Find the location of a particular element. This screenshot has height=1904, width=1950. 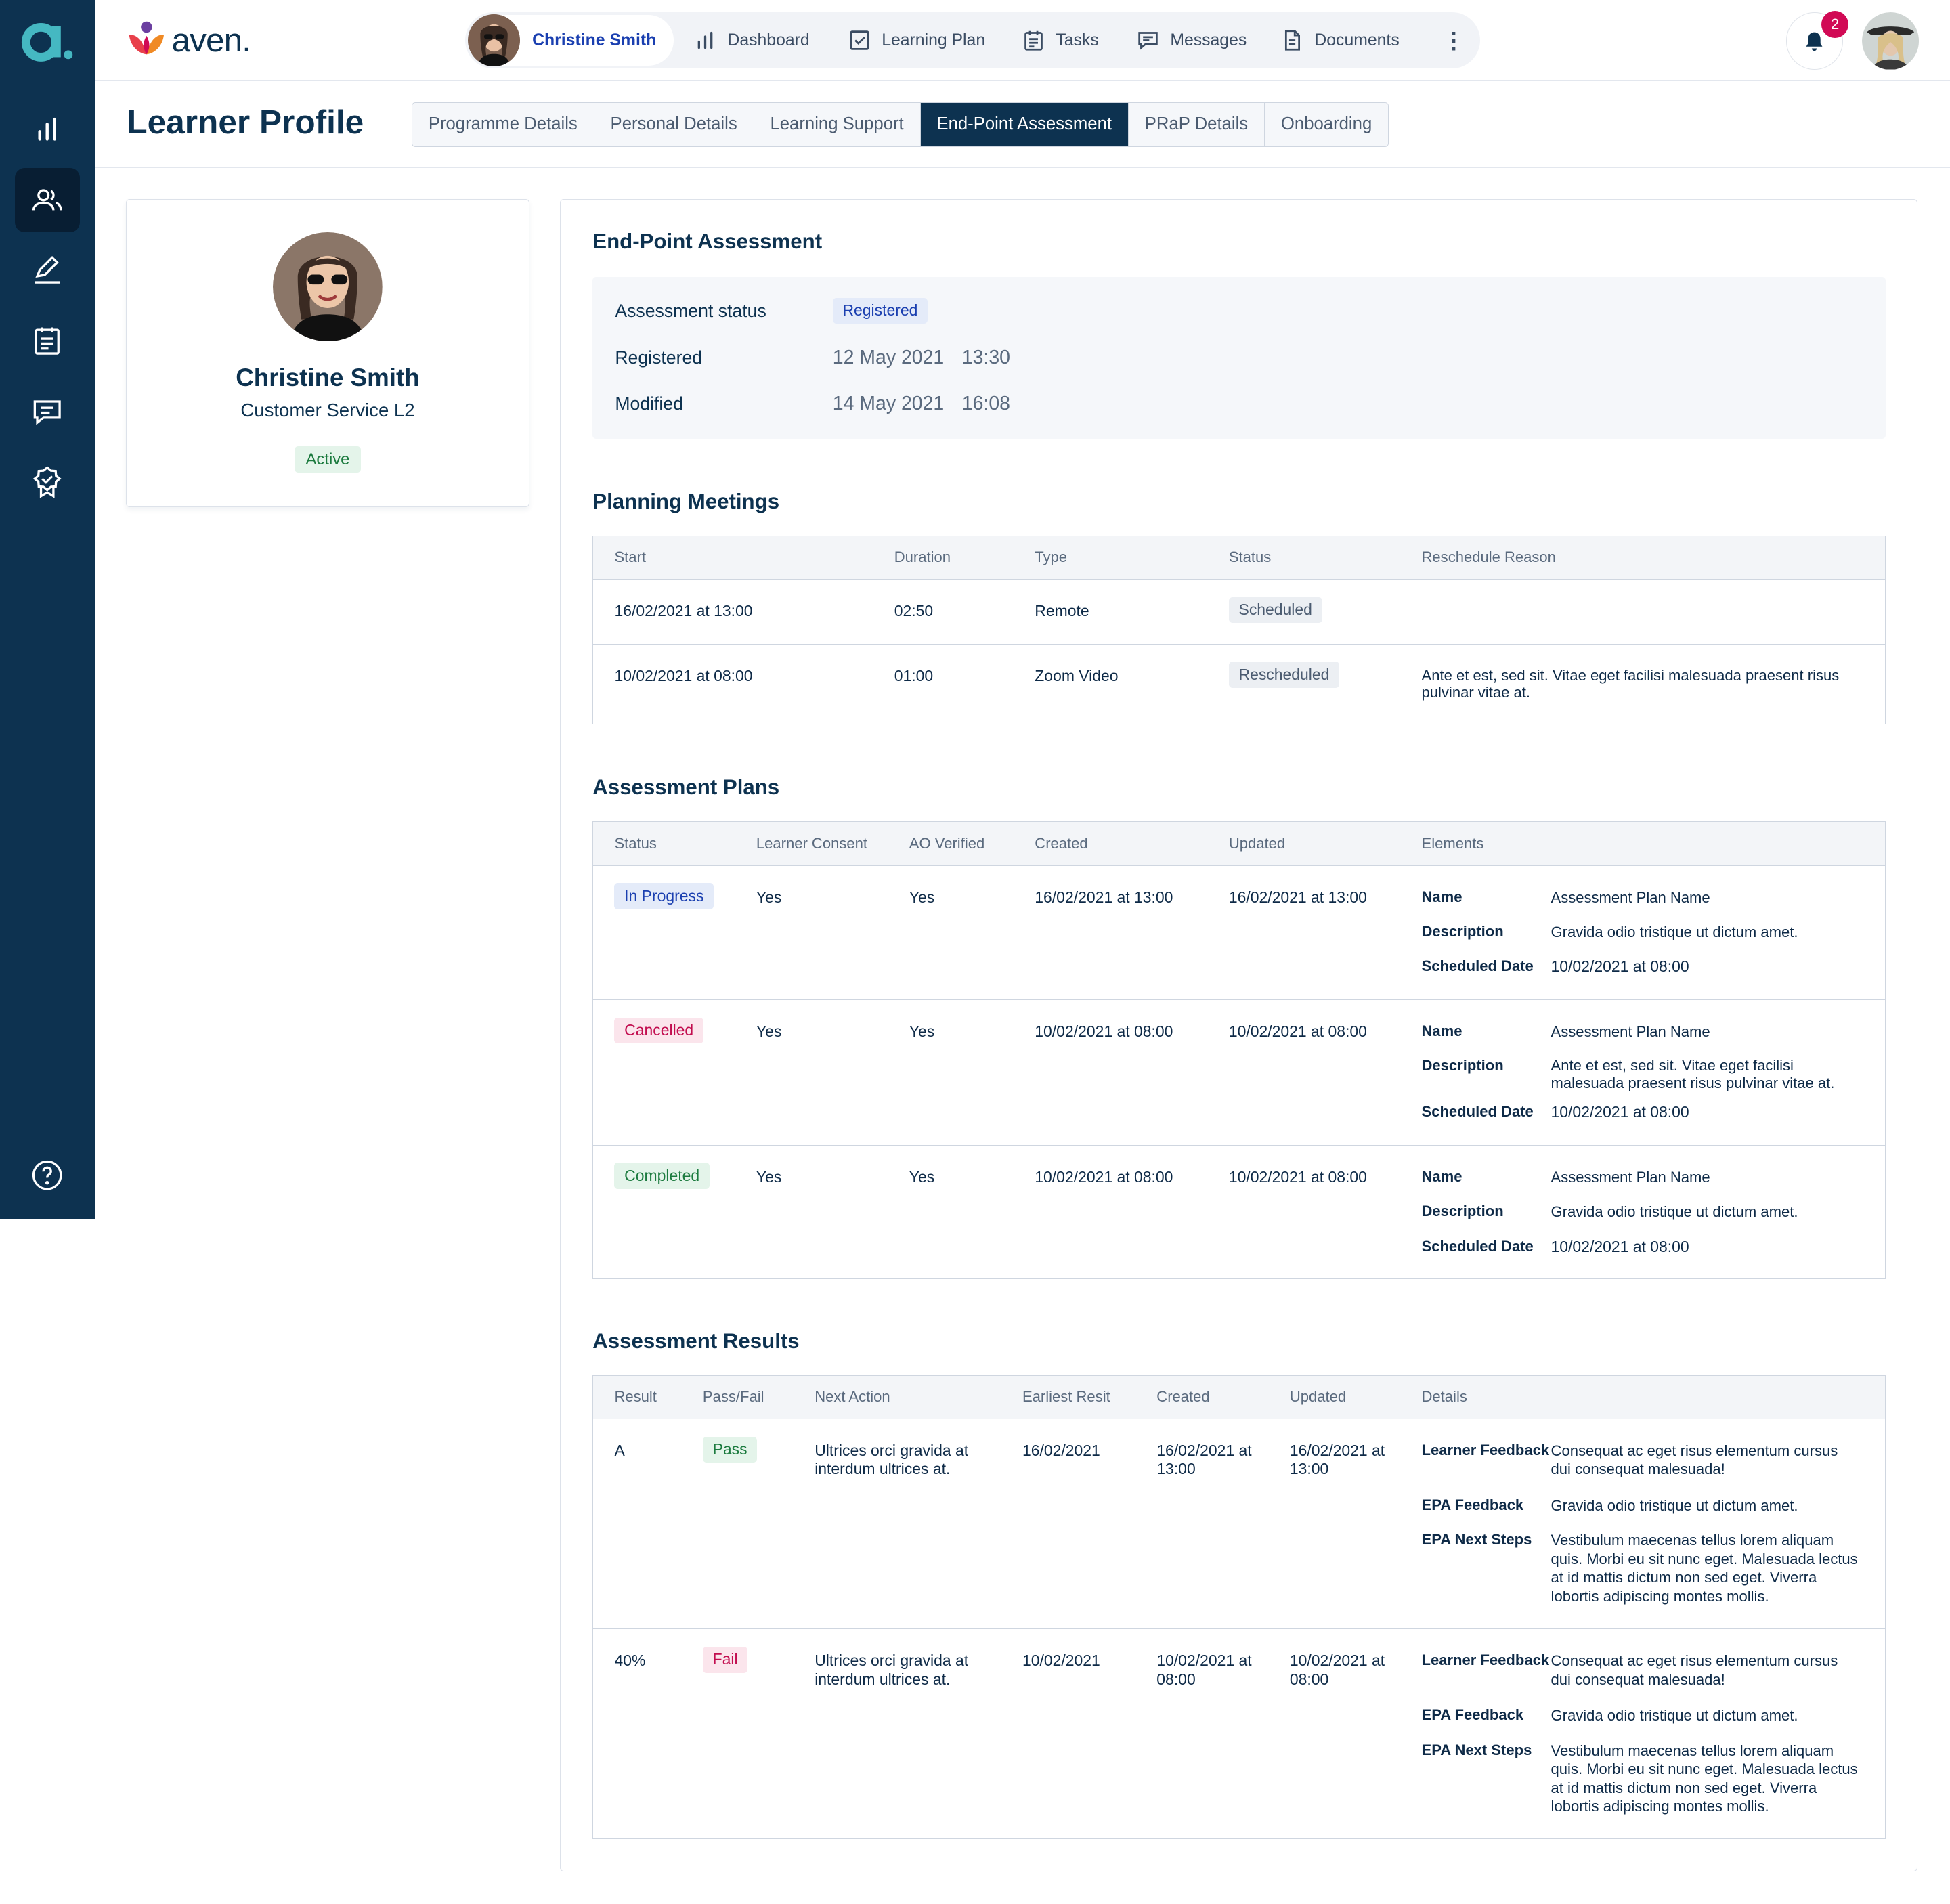

tab-prap-details: PRaP Details is located at coordinates (1196, 124).